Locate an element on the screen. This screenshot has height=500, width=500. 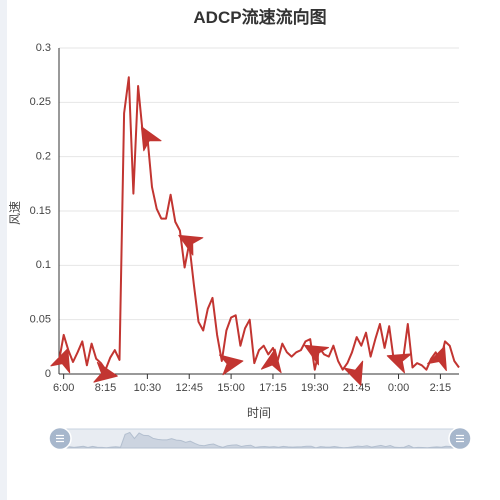
data-zoom-slider is located at coordinates (260, 438).